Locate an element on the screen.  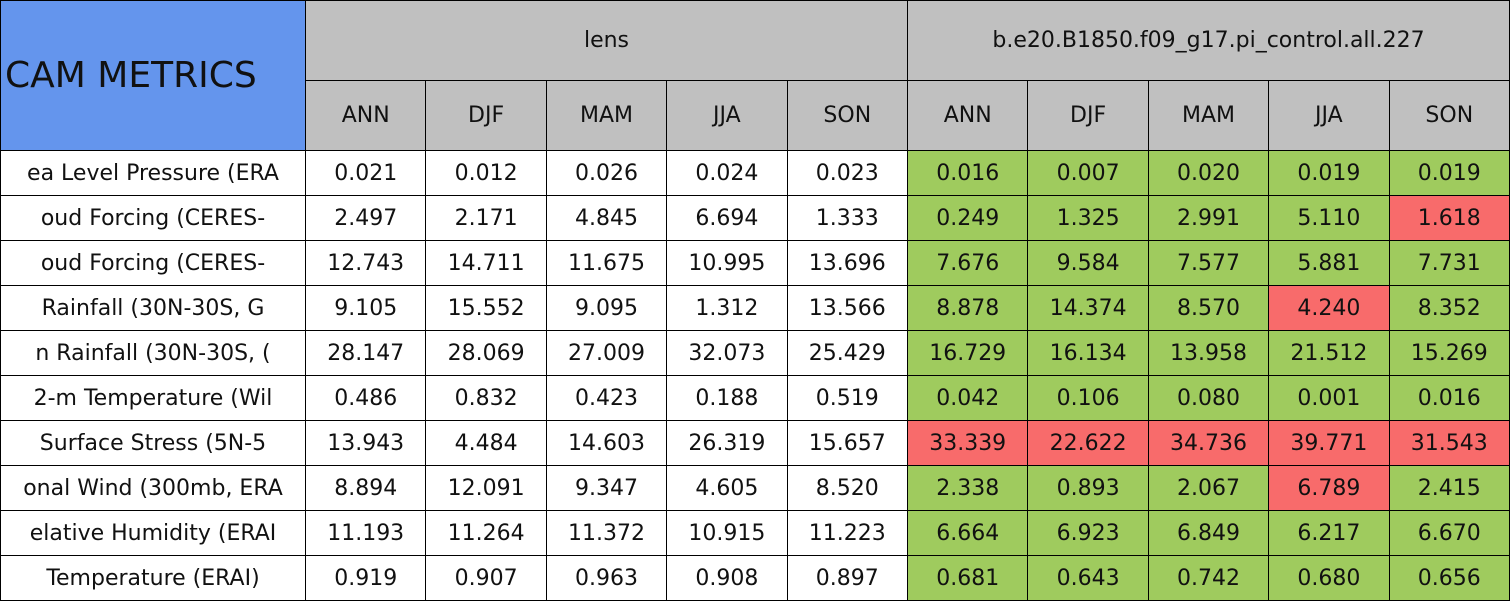
metric-value: 0.007 is located at coordinates (1088, 173).